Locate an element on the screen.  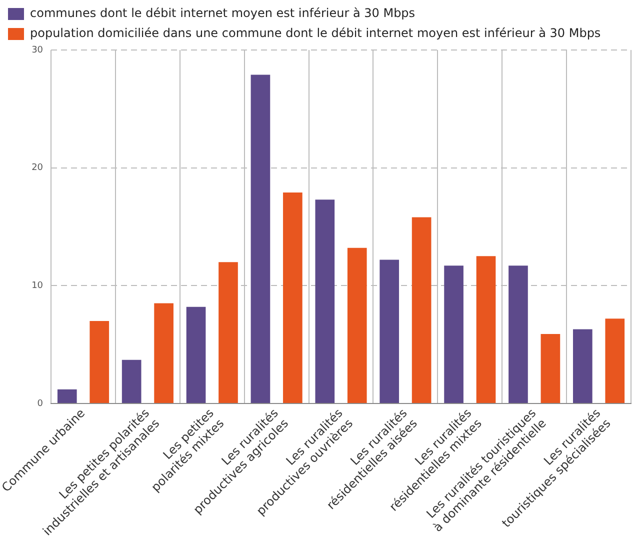
y-tick-label: 30 is located at coordinates (38, 50).